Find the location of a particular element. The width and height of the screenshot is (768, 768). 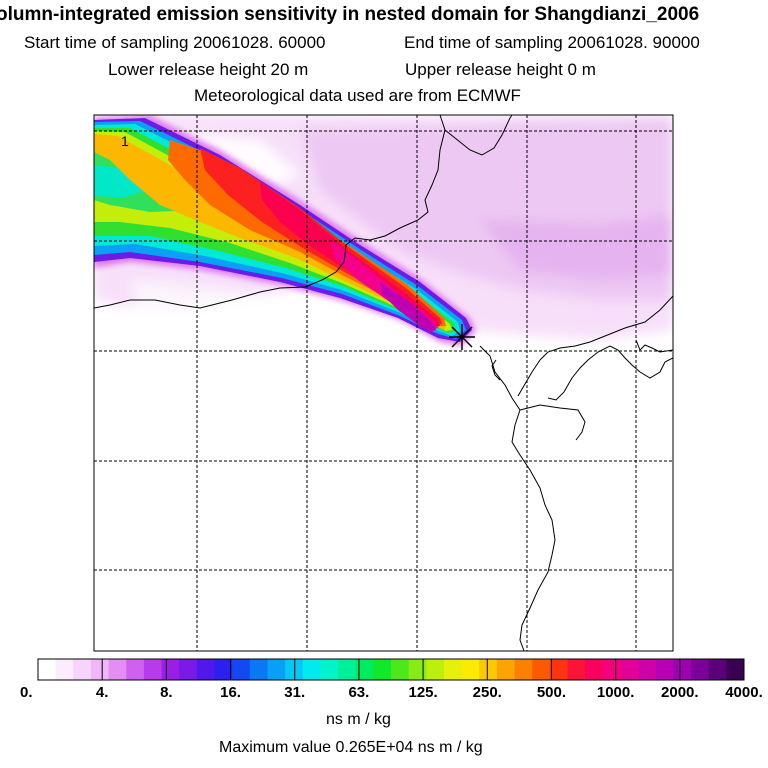

colorbar-tick-label: 1000. is located at coordinates (615, 692).